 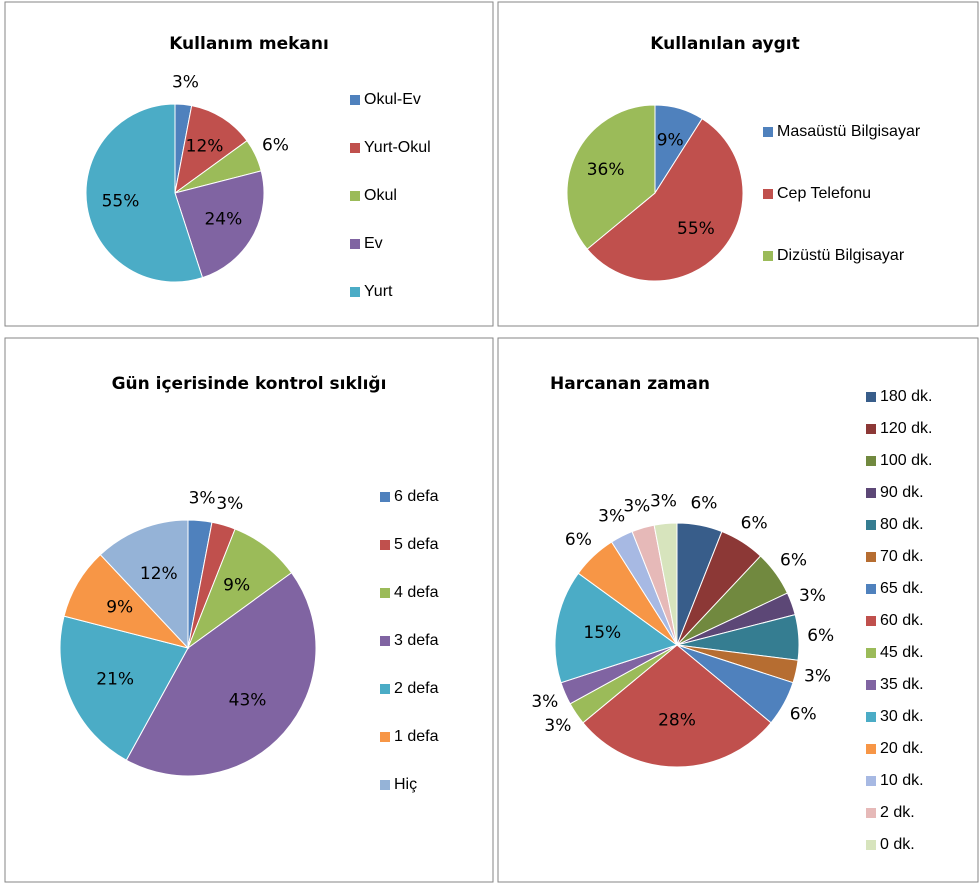 What do you see at coordinates (902, 524) in the screenshot?
I see `legend-label: 80 dk.` at bounding box center [902, 524].